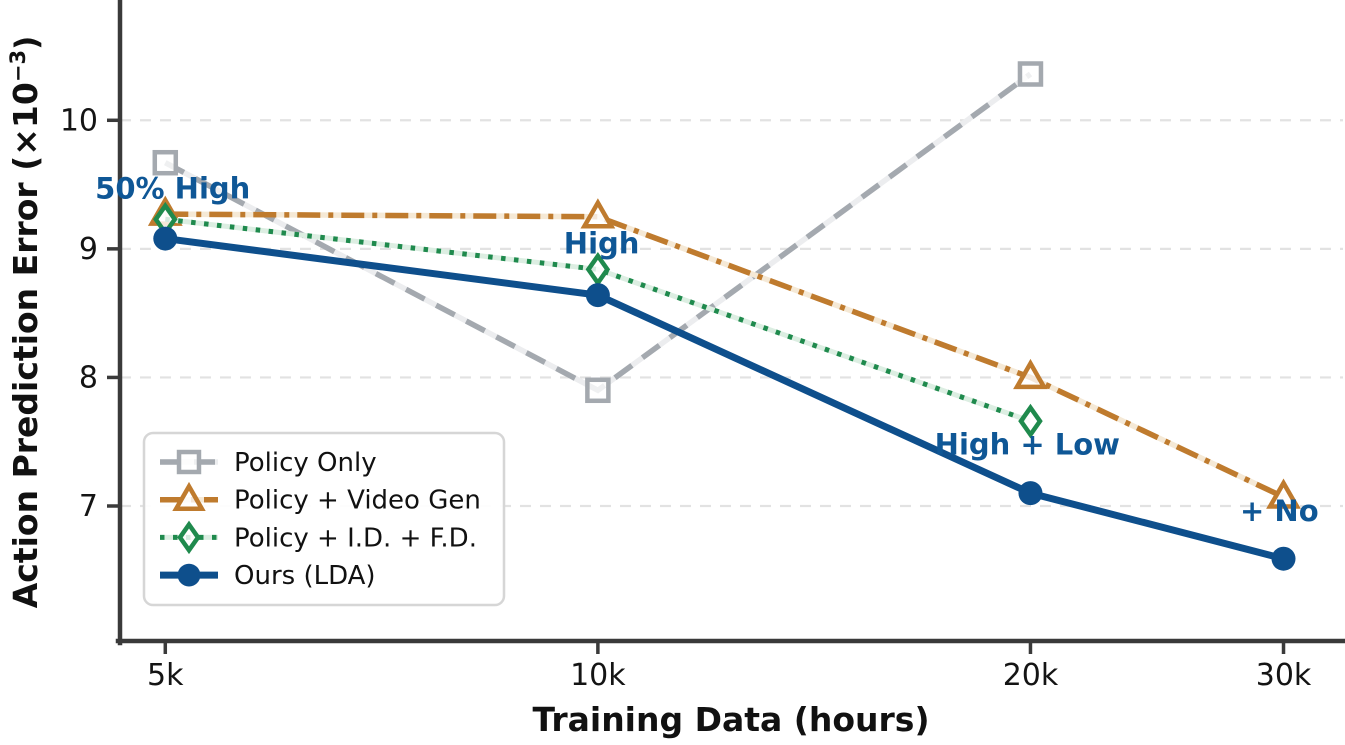 The image size is (1345, 745). What do you see at coordinates (88, 249) in the screenshot?
I see `y-tick-label-9: 9` at bounding box center [88, 249].